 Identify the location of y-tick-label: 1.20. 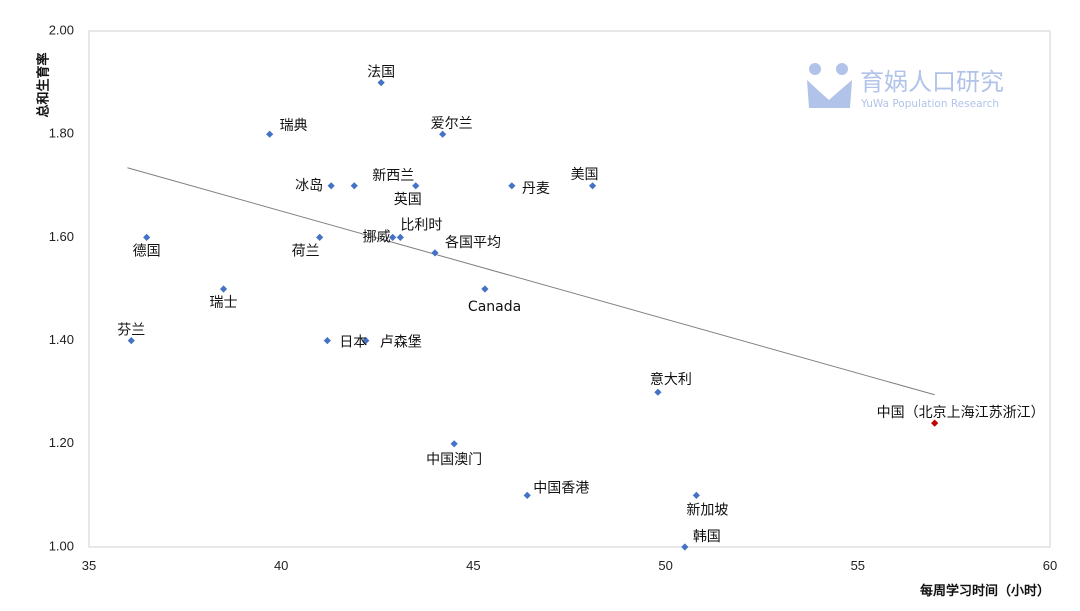
(61, 442).